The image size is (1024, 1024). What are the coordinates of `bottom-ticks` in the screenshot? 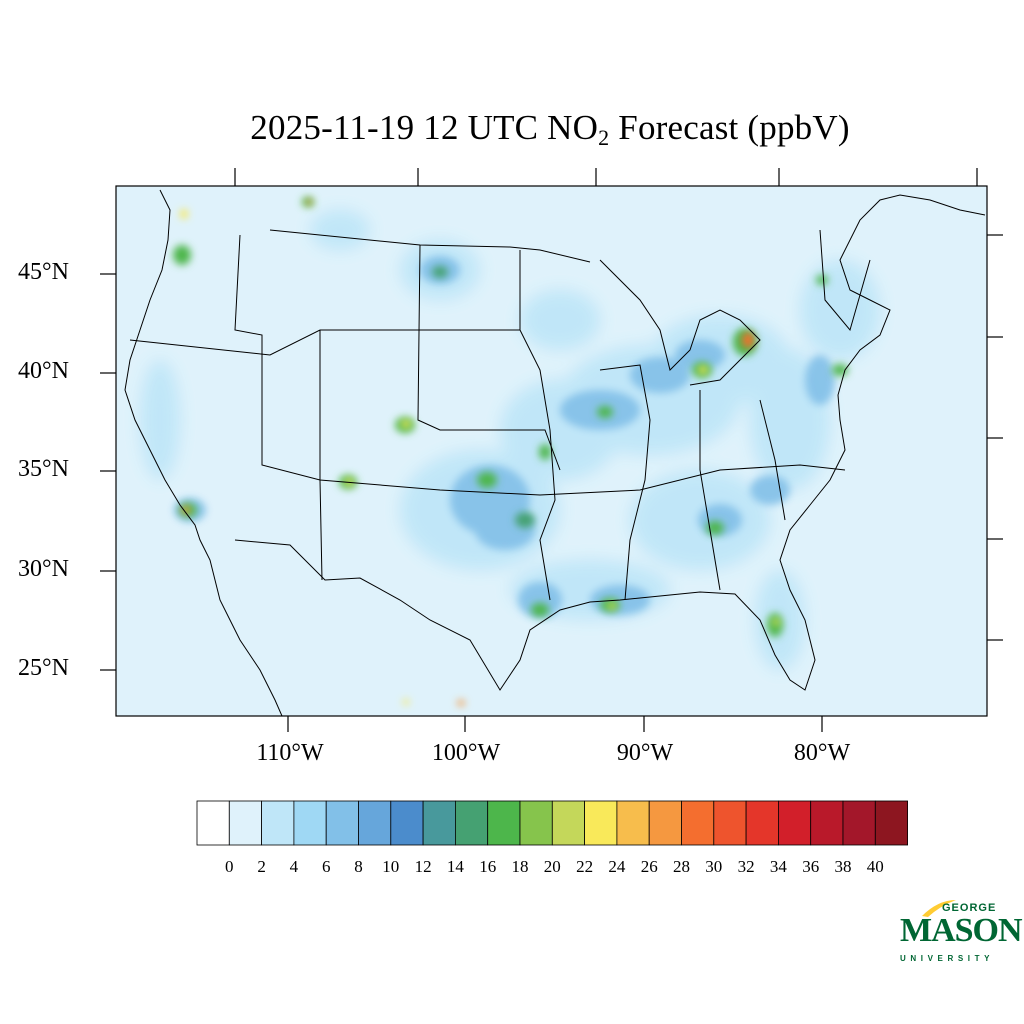 It's located at (555, 724).